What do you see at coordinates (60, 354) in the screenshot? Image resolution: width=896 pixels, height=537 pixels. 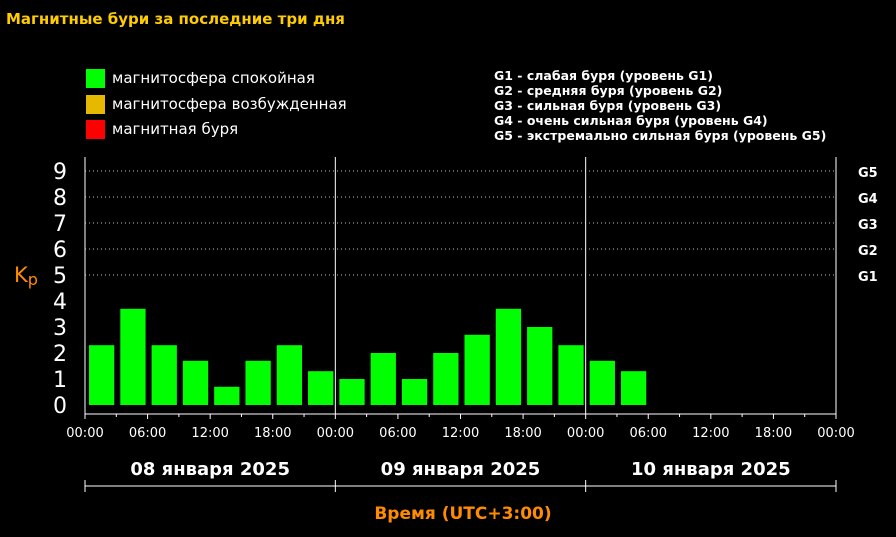 I see `y-tick-label: 2` at bounding box center [60, 354].